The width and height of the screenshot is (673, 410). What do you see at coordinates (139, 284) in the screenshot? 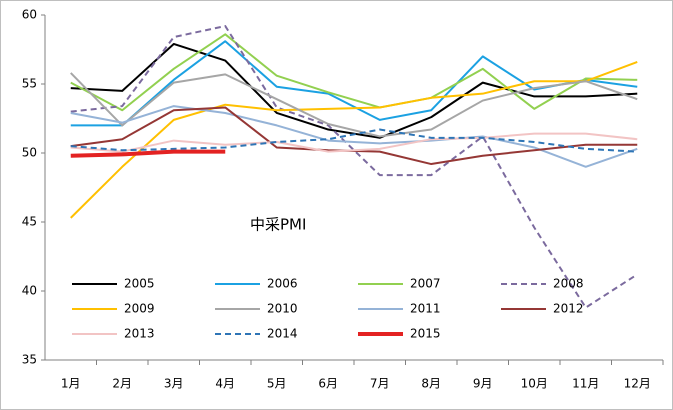
I see `legend-label: 2005` at bounding box center [139, 284].